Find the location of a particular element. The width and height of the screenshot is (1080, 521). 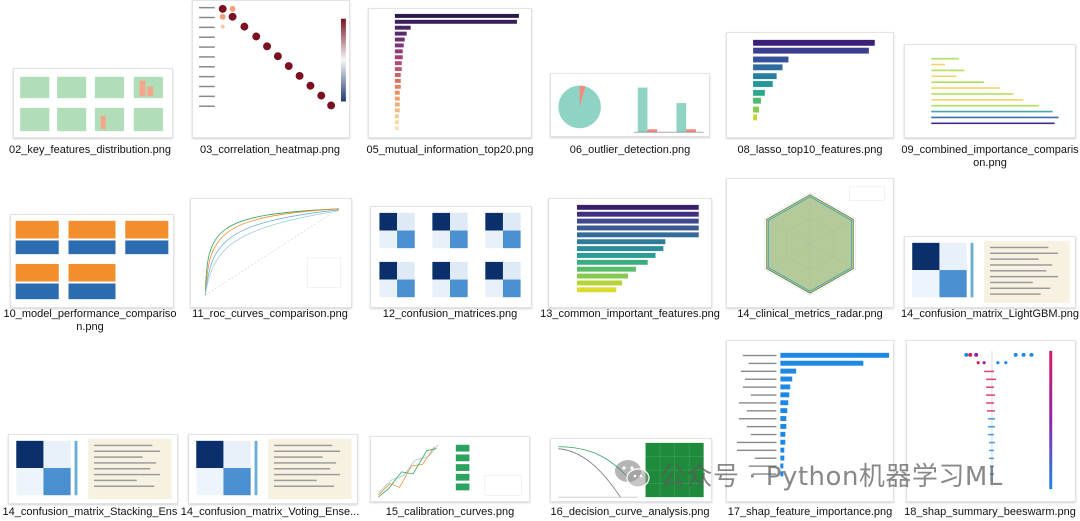

file-name: 08_lasso_top10_features.png is located at coordinates (810, 150).